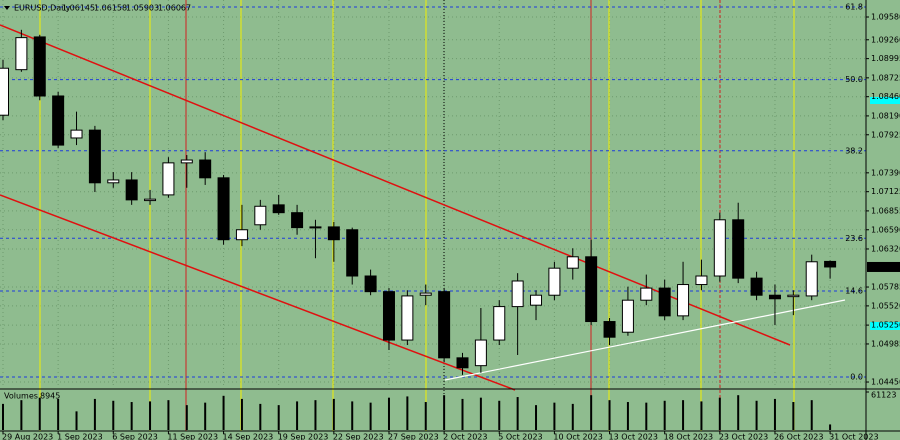 This screenshot has height=440, width=900. What do you see at coordinates (110, 8) in the screenshot?
I see `ohlc-high: 1.06158` at bounding box center [110, 8].